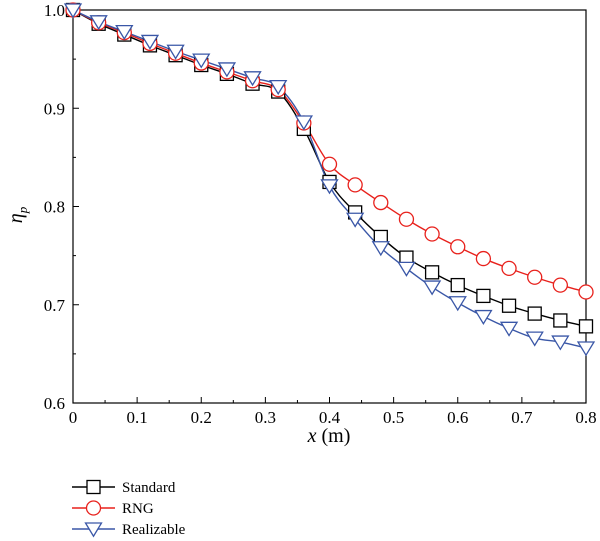 The image size is (600, 541). What do you see at coordinates (201, 417) in the screenshot?
I see `x-tick-label: 0.2` at bounding box center [201, 417].